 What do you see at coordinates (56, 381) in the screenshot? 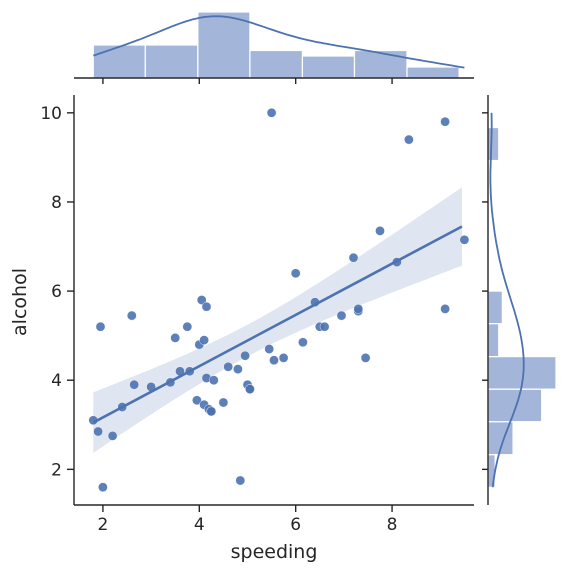
I see `y-tick-label: 4` at bounding box center [56, 381].